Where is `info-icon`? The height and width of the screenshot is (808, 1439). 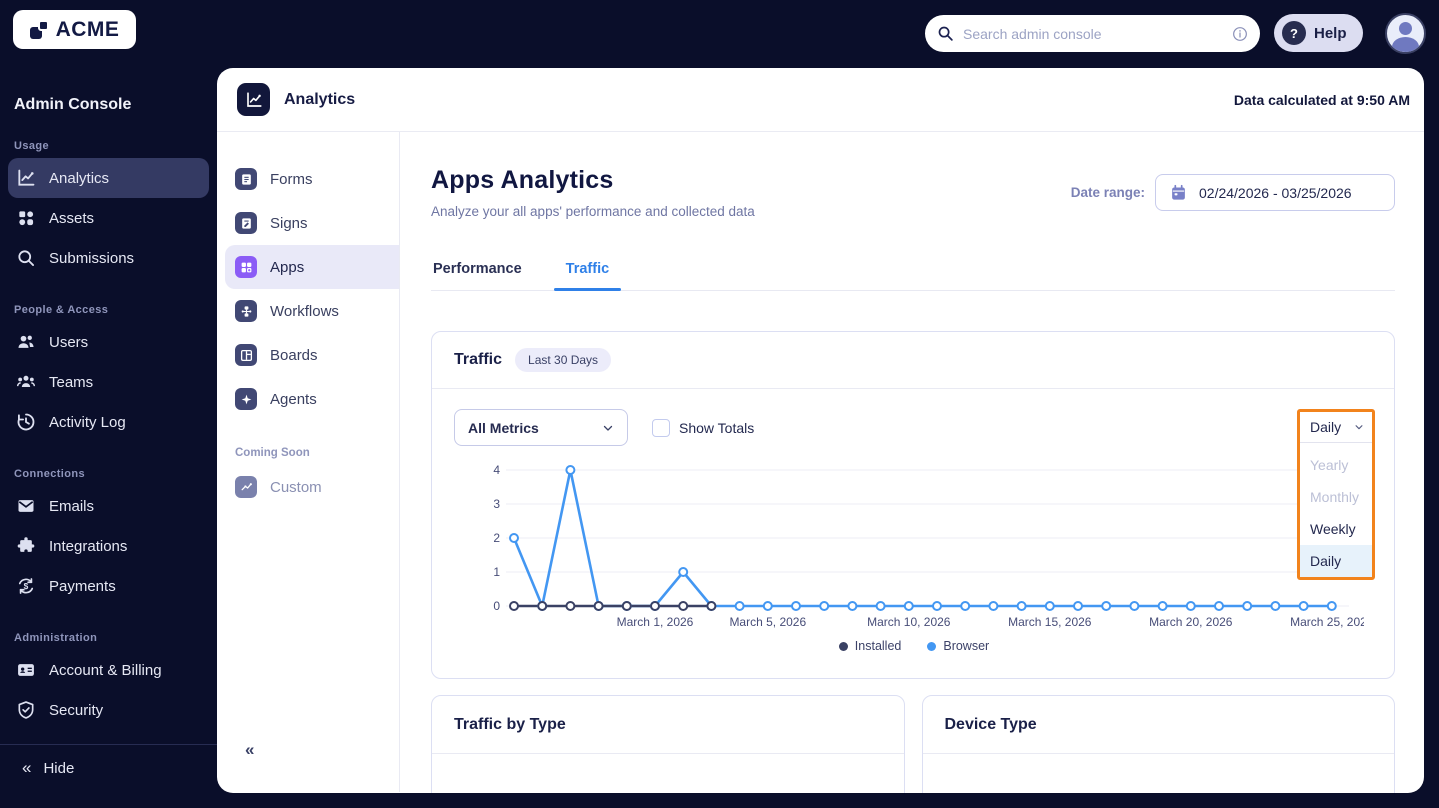
info-icon is located at coordinates (1240, 34).